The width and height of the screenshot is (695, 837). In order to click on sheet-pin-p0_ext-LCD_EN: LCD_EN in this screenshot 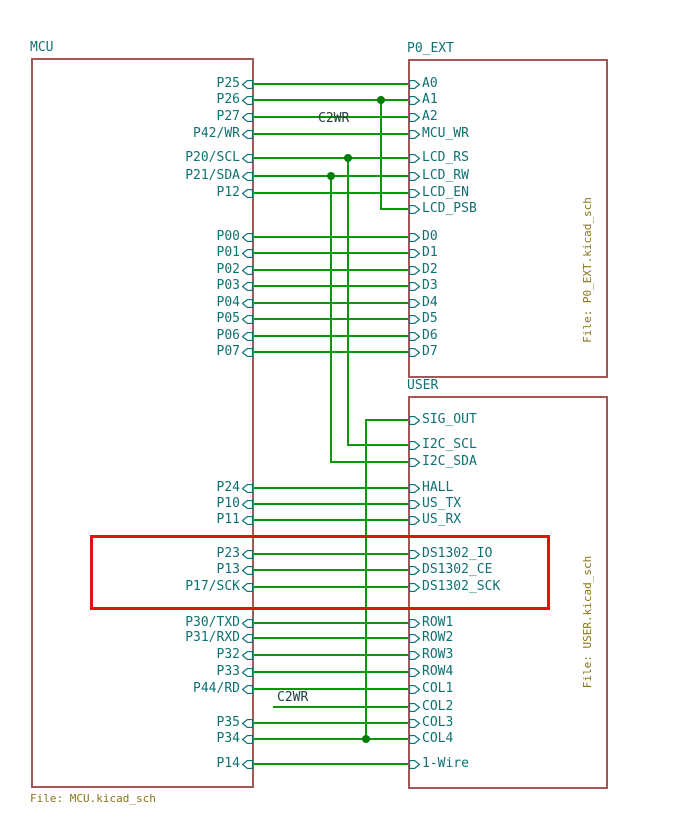, I will do `click(439, 193)`.